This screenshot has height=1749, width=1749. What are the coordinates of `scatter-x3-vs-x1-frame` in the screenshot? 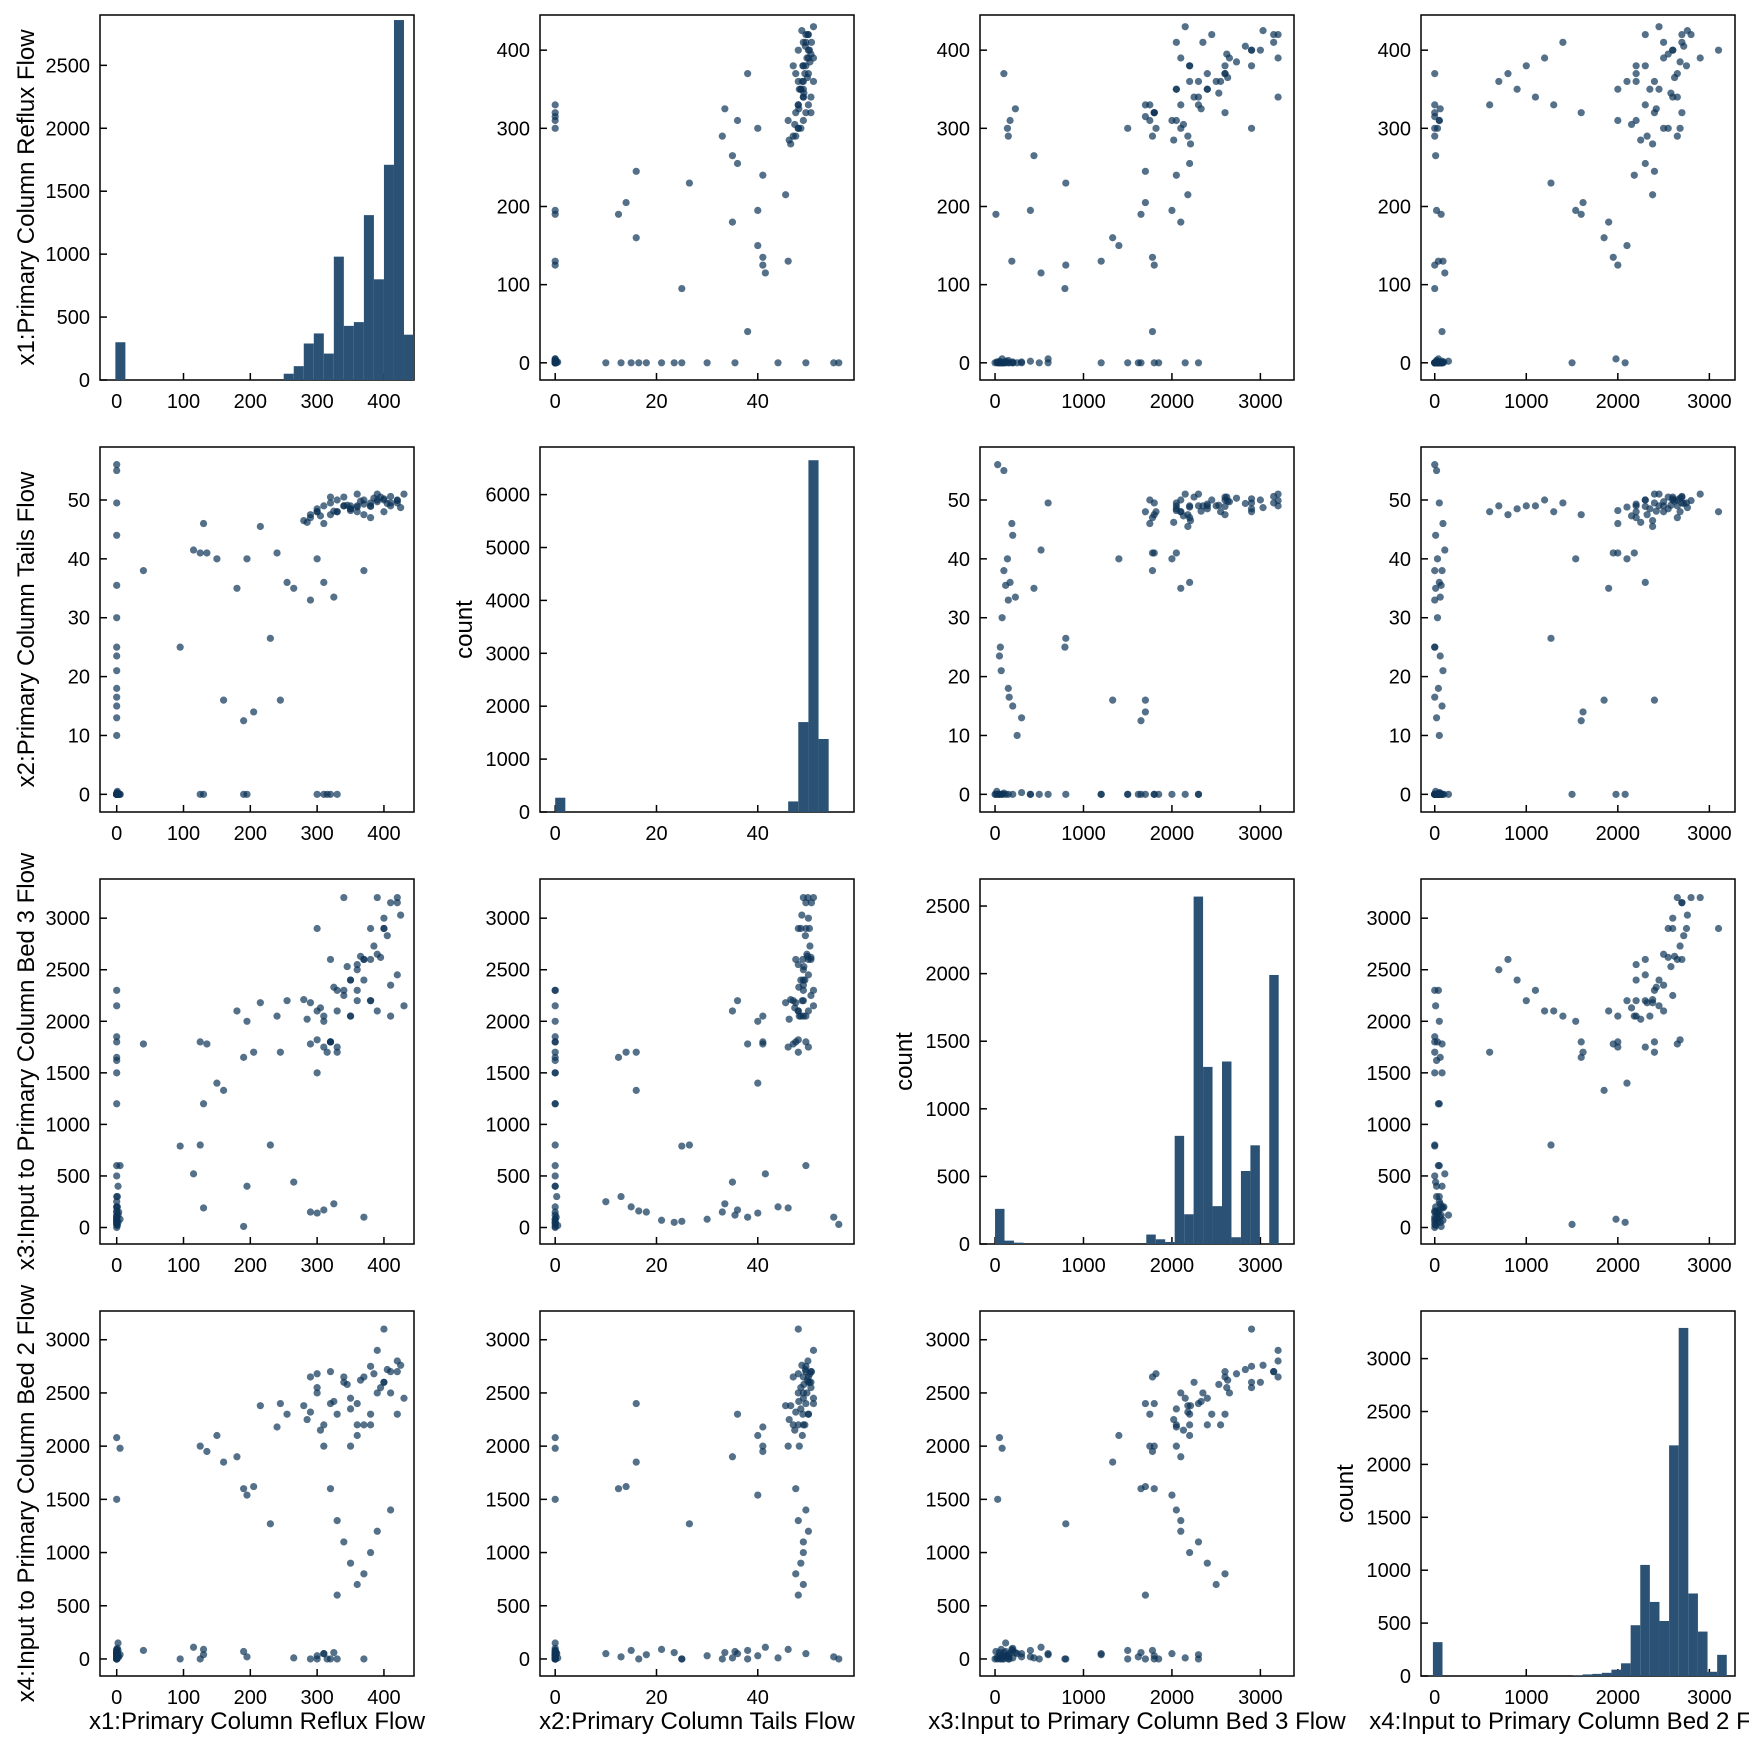 It's located at (257, 1061).